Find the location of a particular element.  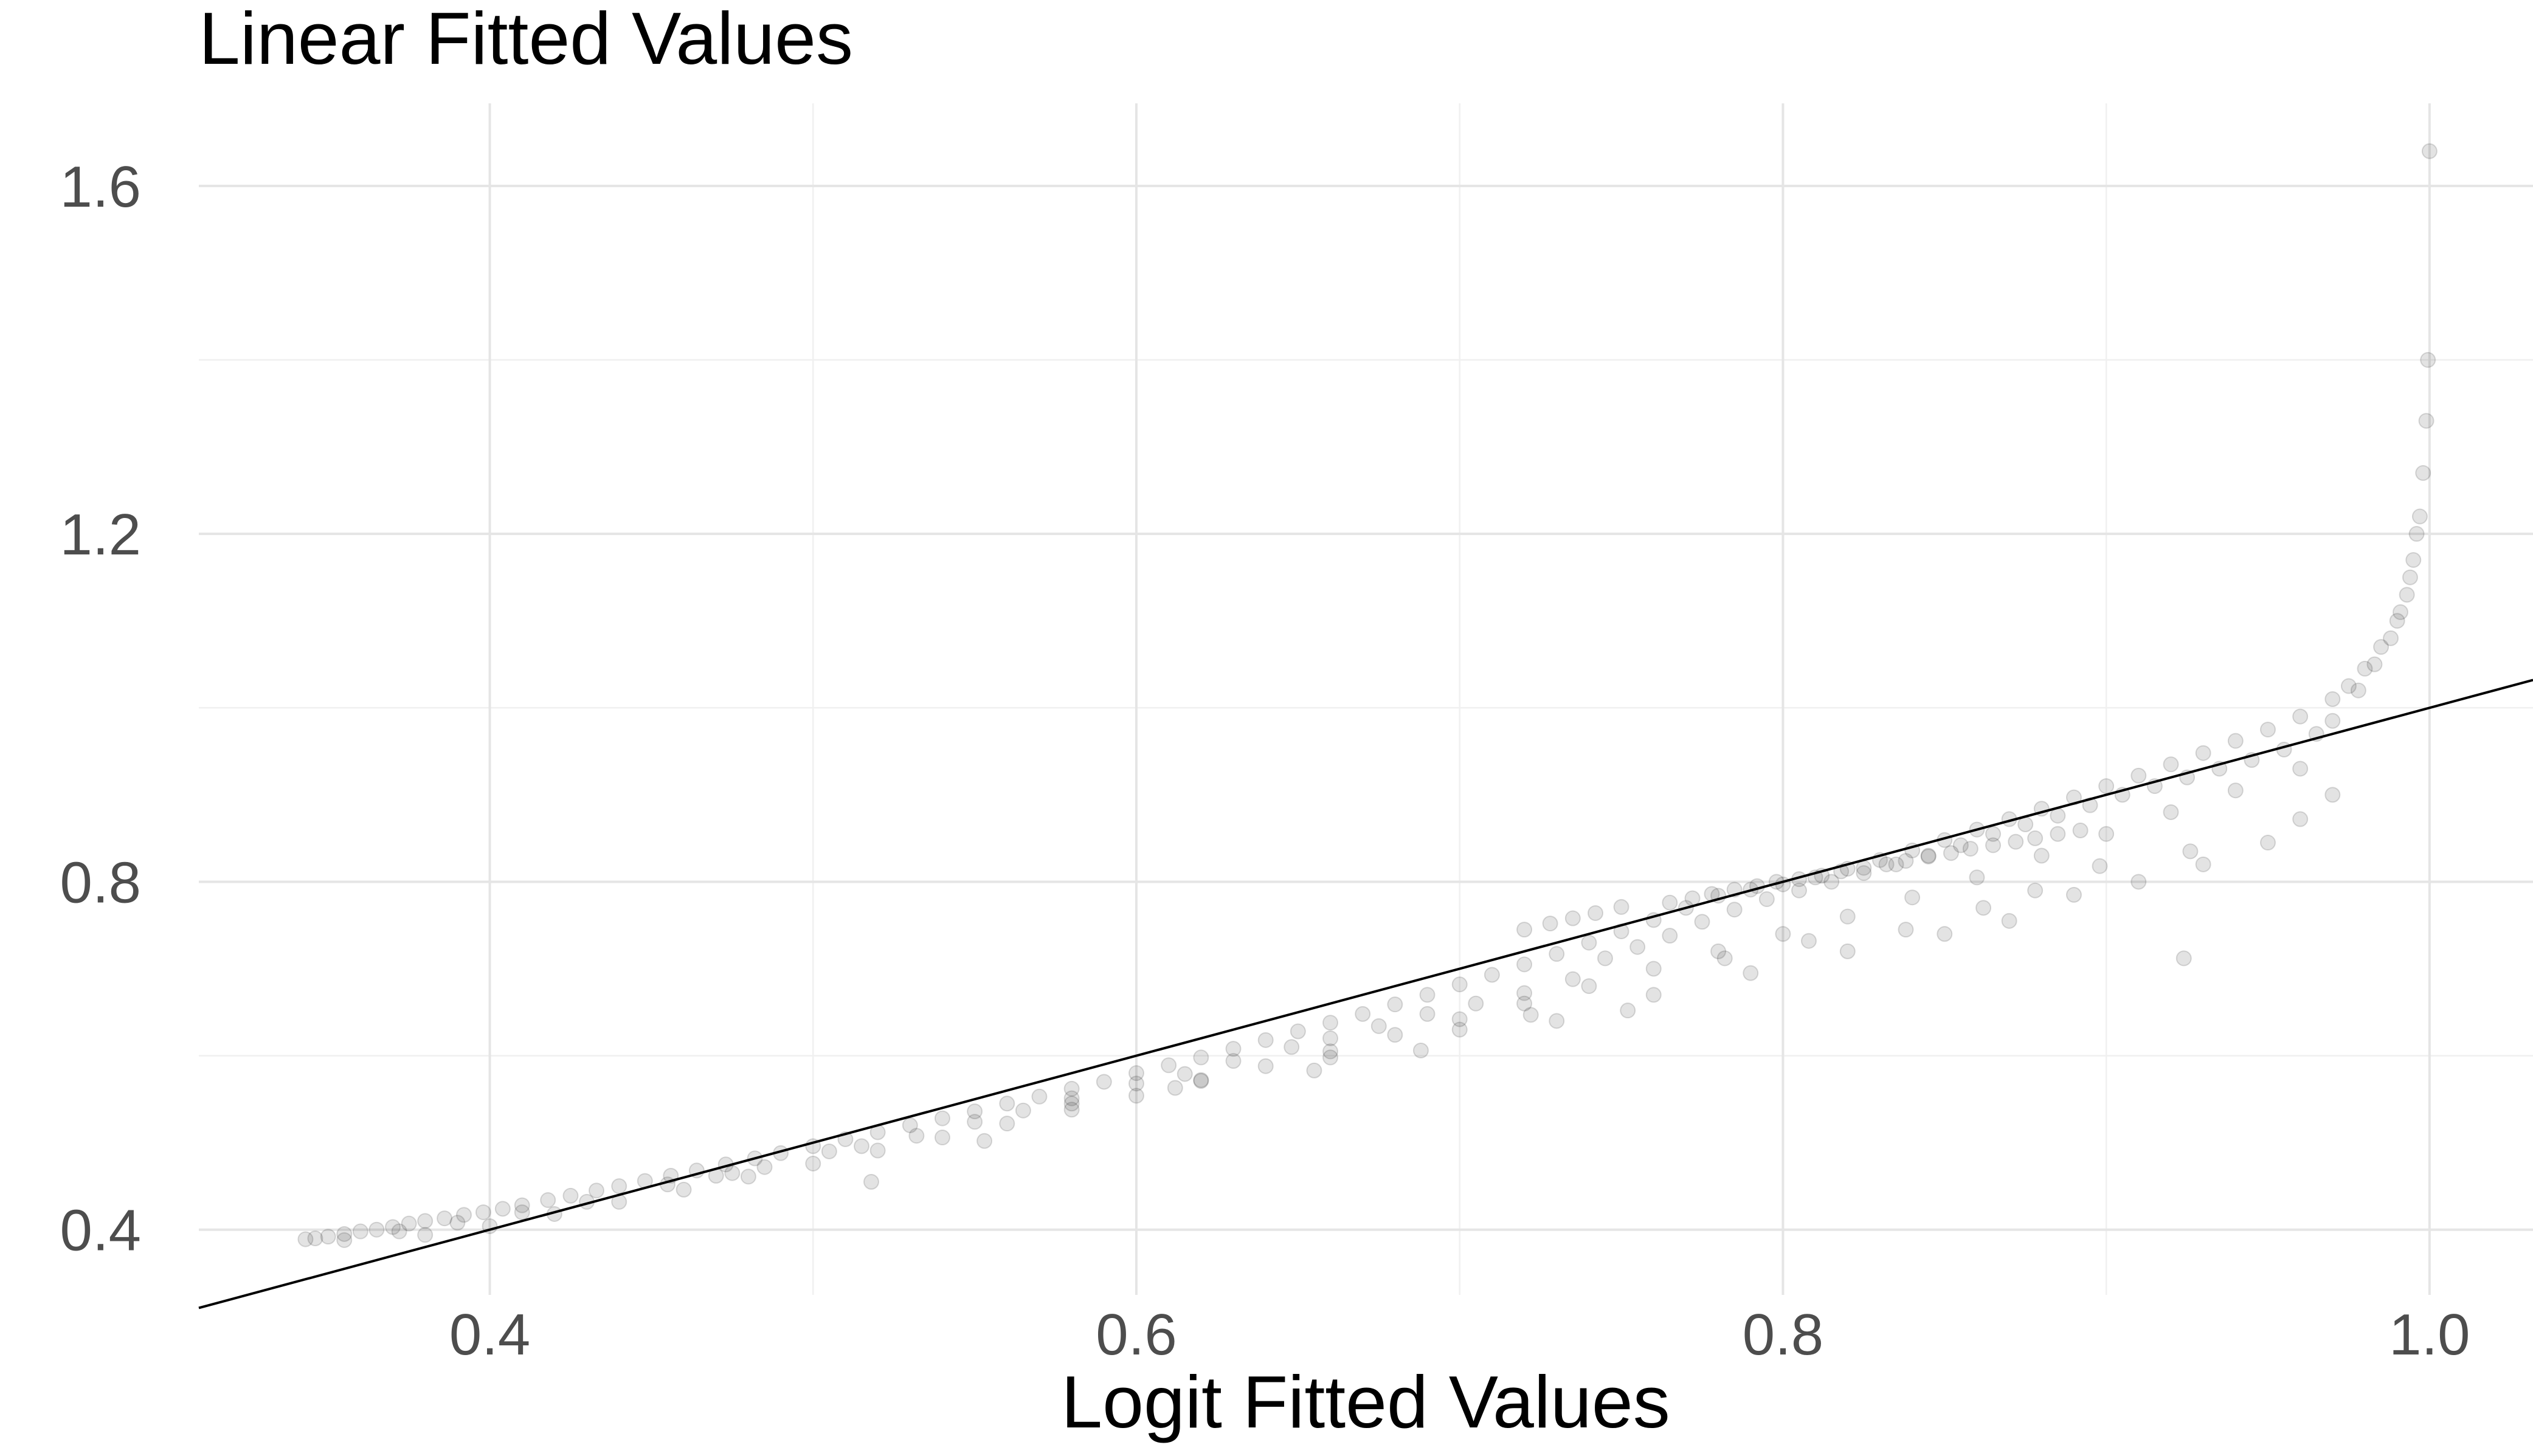

x-axis-label: Logit Fitted Values is located at coordinates (1365, 1402).